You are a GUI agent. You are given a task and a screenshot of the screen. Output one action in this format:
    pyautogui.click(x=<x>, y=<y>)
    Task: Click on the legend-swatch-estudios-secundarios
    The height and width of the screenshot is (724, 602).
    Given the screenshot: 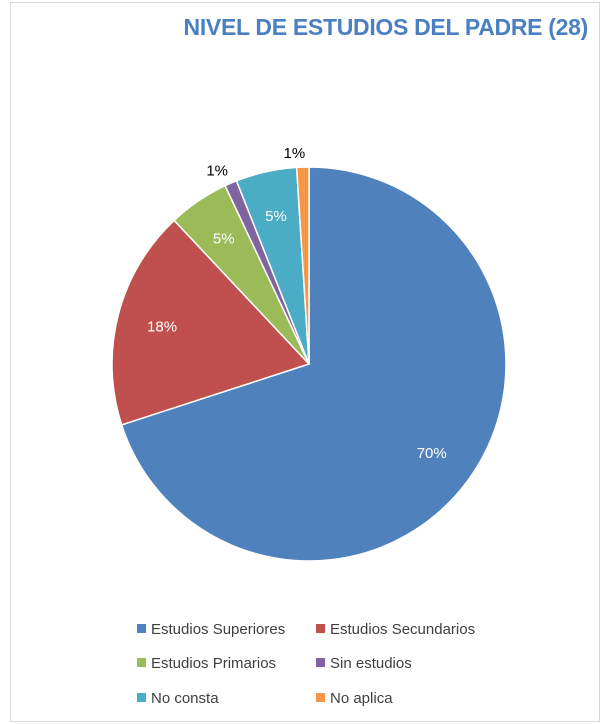 What is the action you would take?
    pyautogui.click(x=320, y=628)
    